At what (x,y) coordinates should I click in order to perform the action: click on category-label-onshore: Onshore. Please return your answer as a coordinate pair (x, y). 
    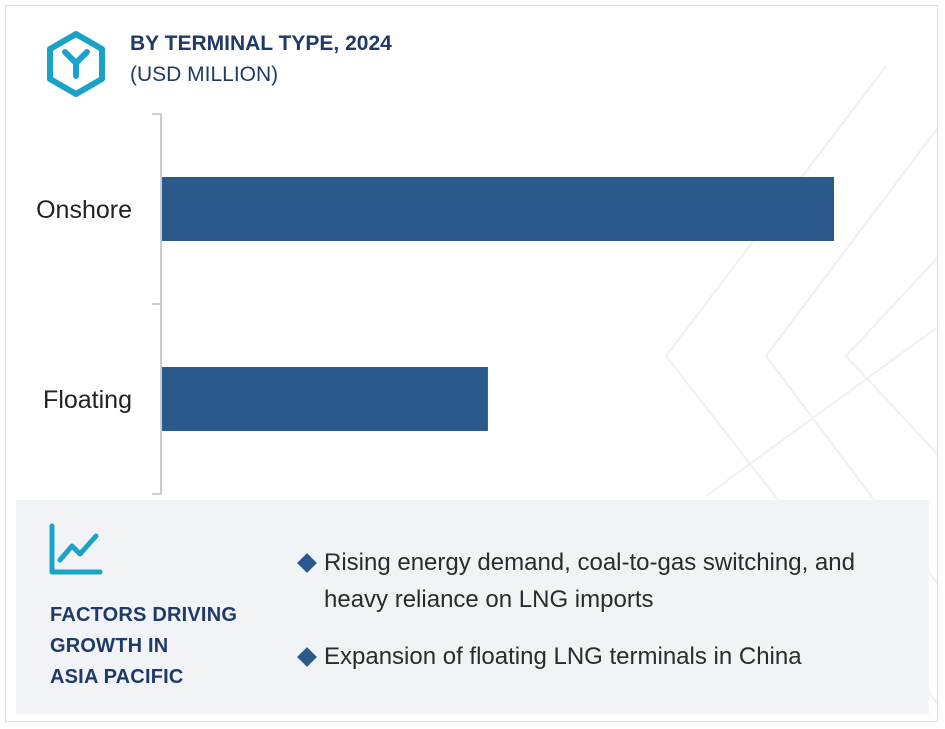
    Looking at the image, I should click on (84, 210).